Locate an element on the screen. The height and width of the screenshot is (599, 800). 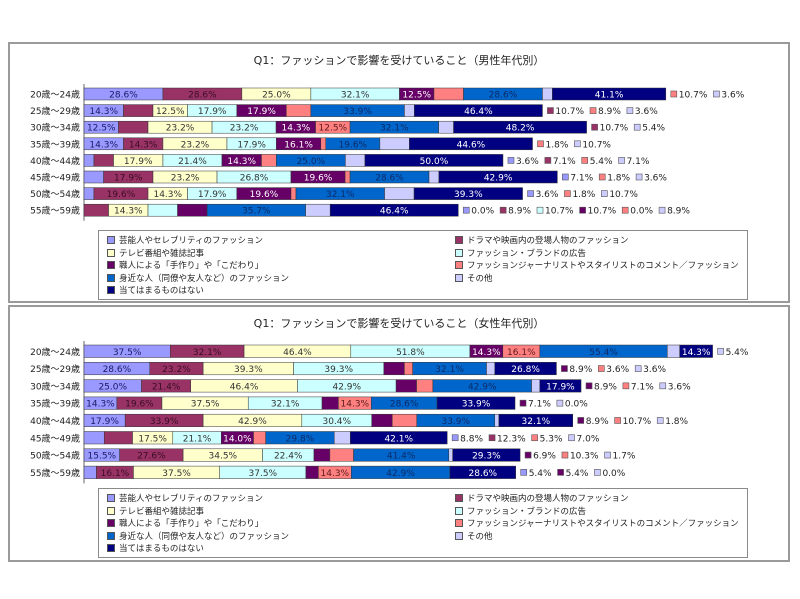
legend-item: 芸能人やセレブリティのファッション is located at coordinates (185, 498).